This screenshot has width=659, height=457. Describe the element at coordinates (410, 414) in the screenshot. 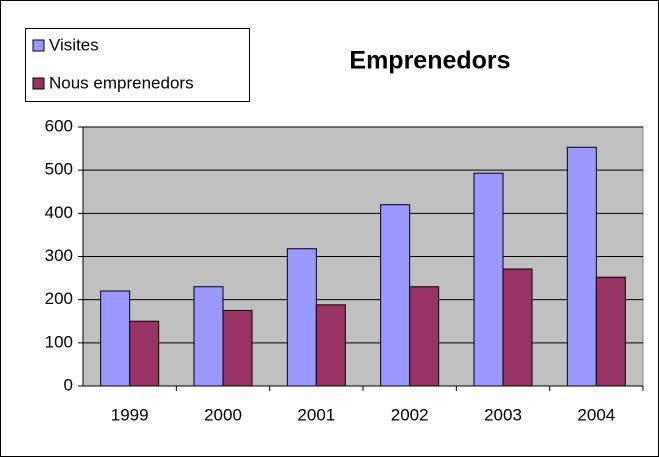

I see `x-tick-label: 2002` at that location.